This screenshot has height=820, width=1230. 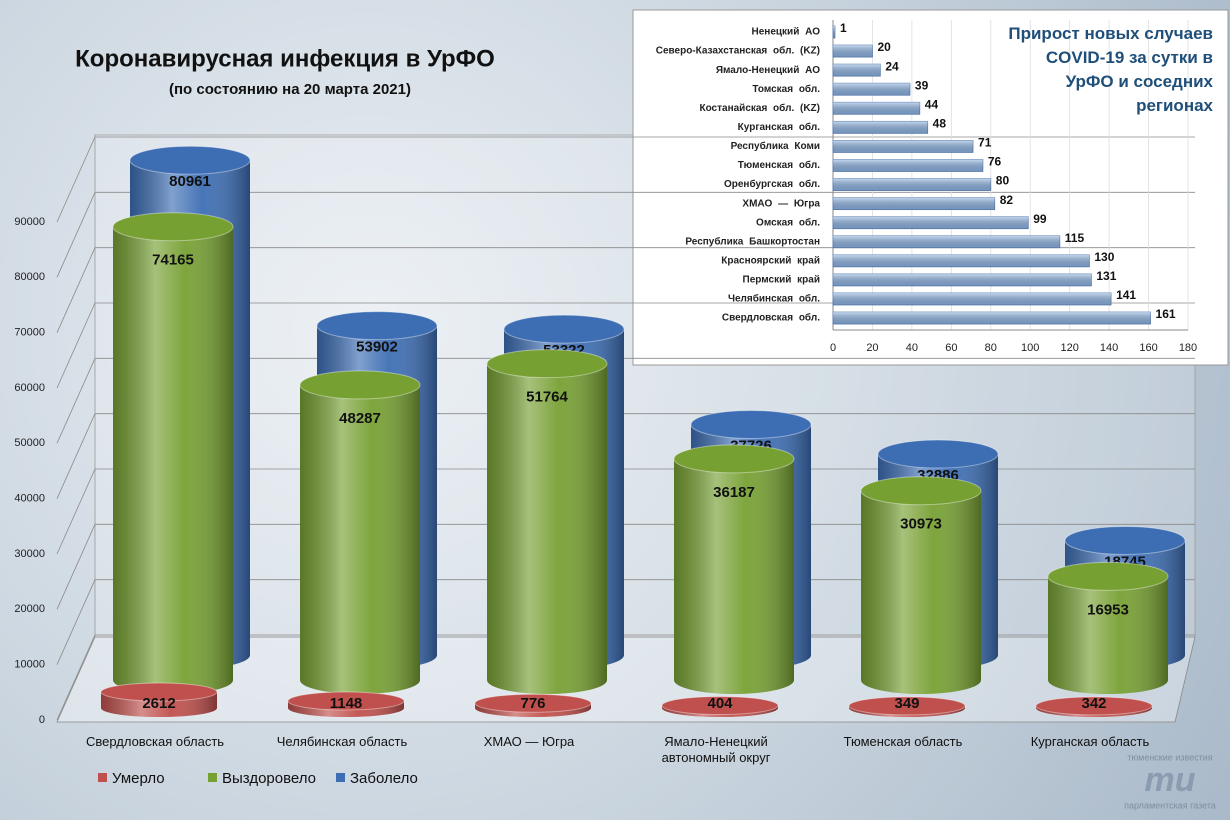 What do you see at coordinates (29, 499) in the screenshot?
I see `y-tick-label: 40000` at bounding box center [29, 499].